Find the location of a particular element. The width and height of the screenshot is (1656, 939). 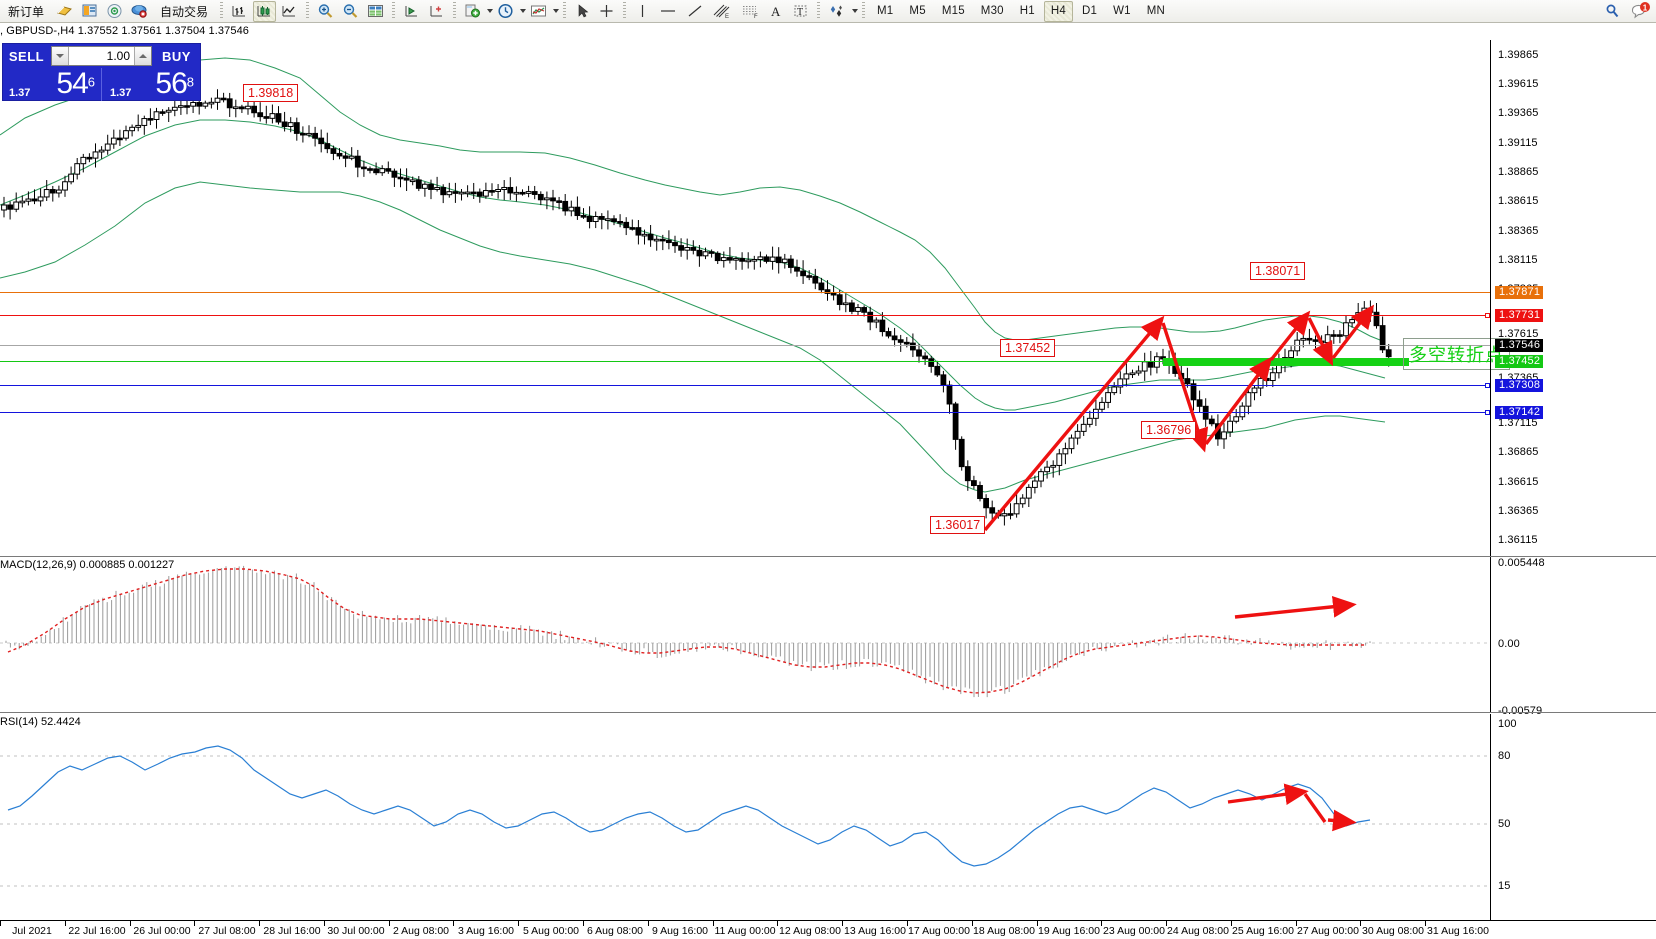

svg-text: E is located at coordinates (727, 16).